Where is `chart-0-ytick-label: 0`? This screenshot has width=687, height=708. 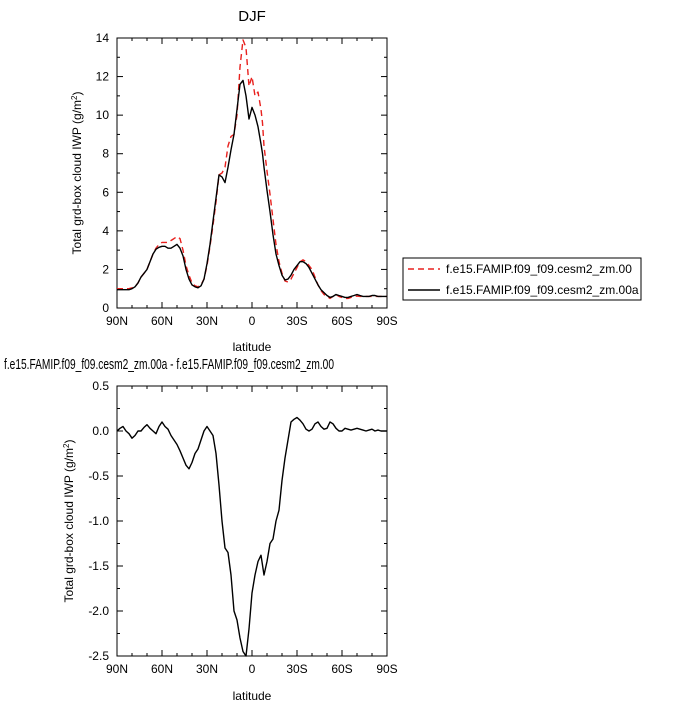 chart-0-ytick-label: 0 is located at coordinates (105, 308).